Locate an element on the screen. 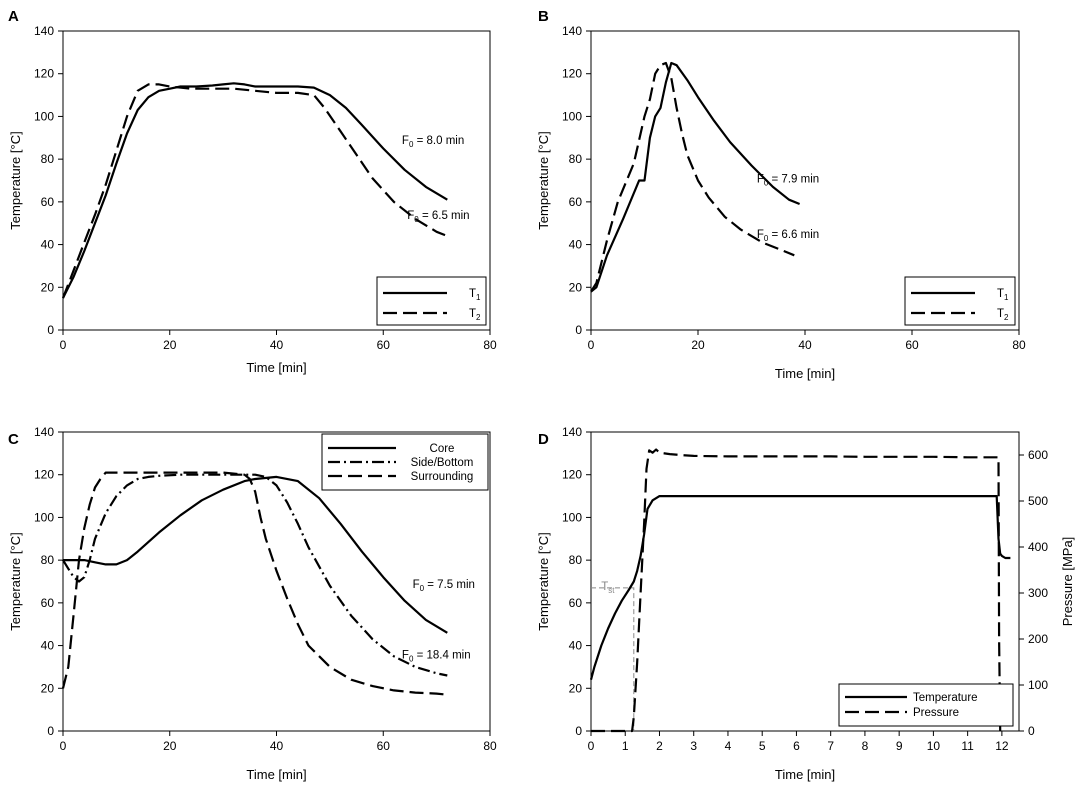 Image resolution: width=1084 pixels, height=787 pixels. x-tick-label: 9 is located at coordinates (899, 746).